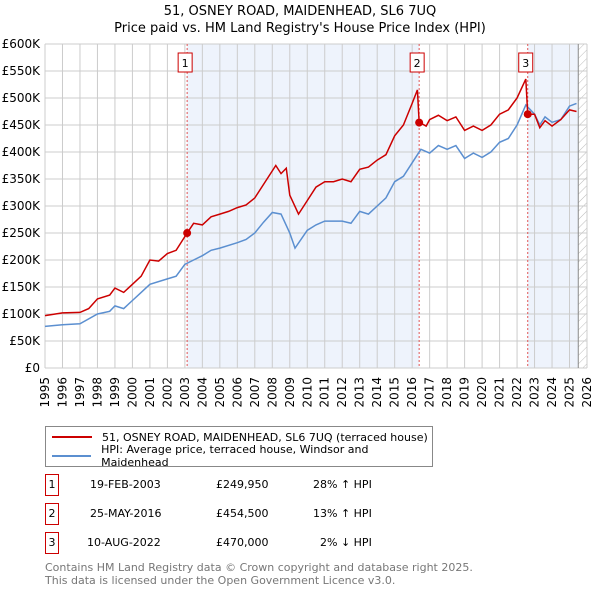 The height and width of the screenshot is (590, 600). Describe the element at coordinates (115, 392) in the screenshot. I see `x-tick-label: 1999` at that location.